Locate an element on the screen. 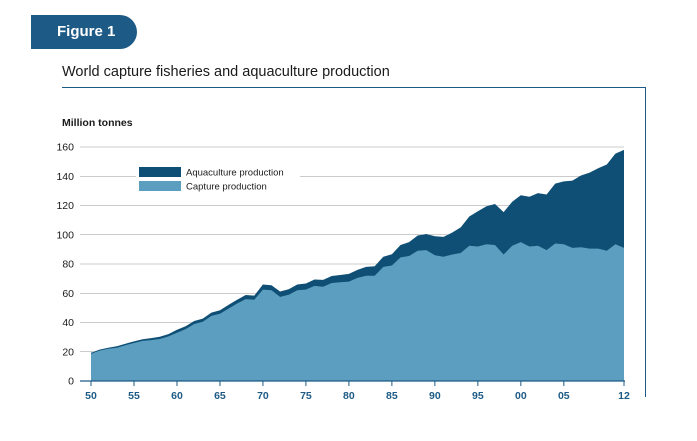  x-tick-label: 90 is located at coordinates (435, 396).